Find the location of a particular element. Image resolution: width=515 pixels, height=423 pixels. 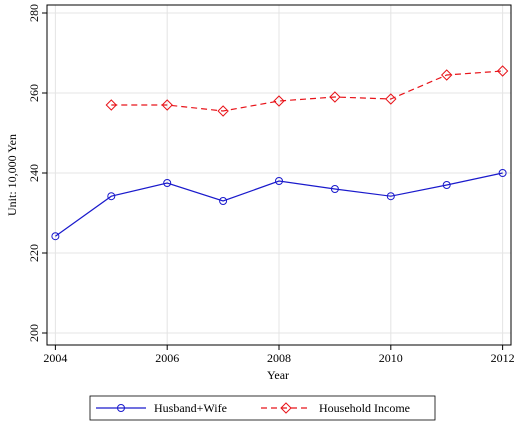

y-tick-label: 260 is located at coordinates (34, 93).